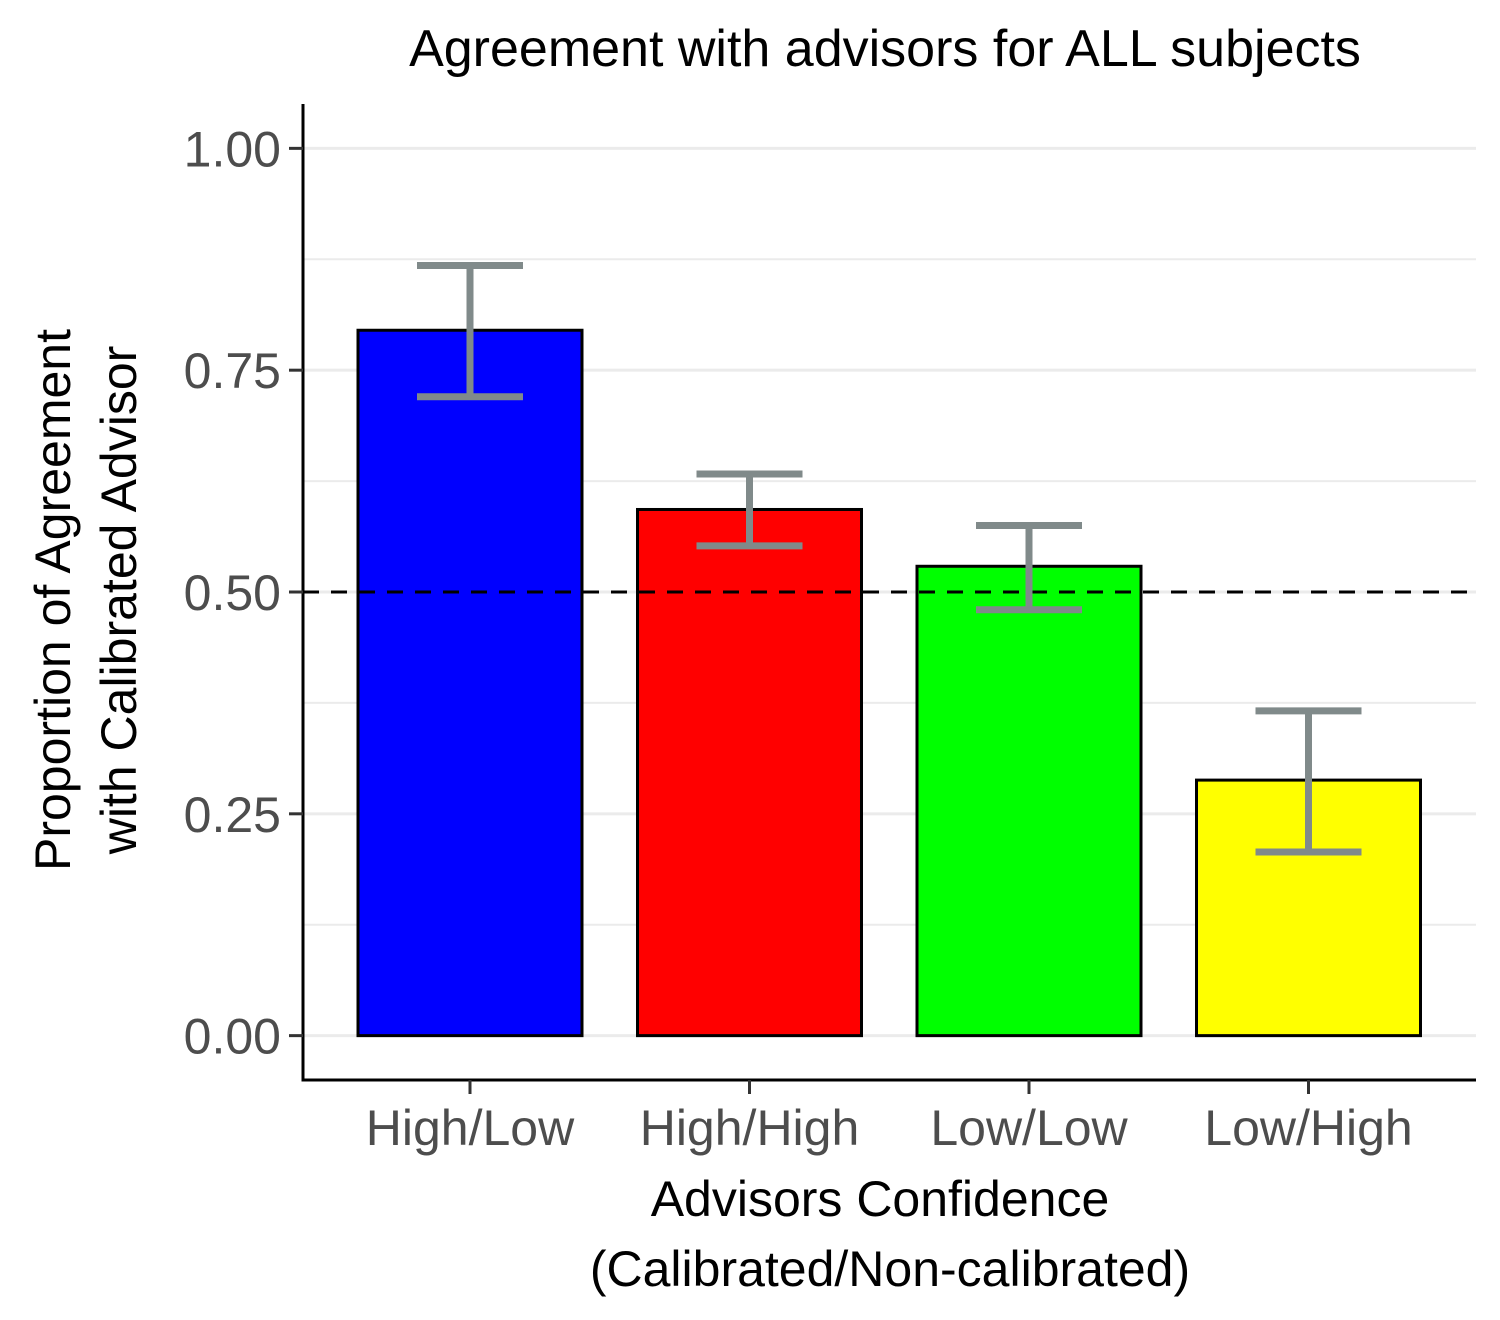  What do you see at coordinates (232, 149) in the screenshot?
I see `y-tick-label: 1.00` at bounding box center [232, 149].